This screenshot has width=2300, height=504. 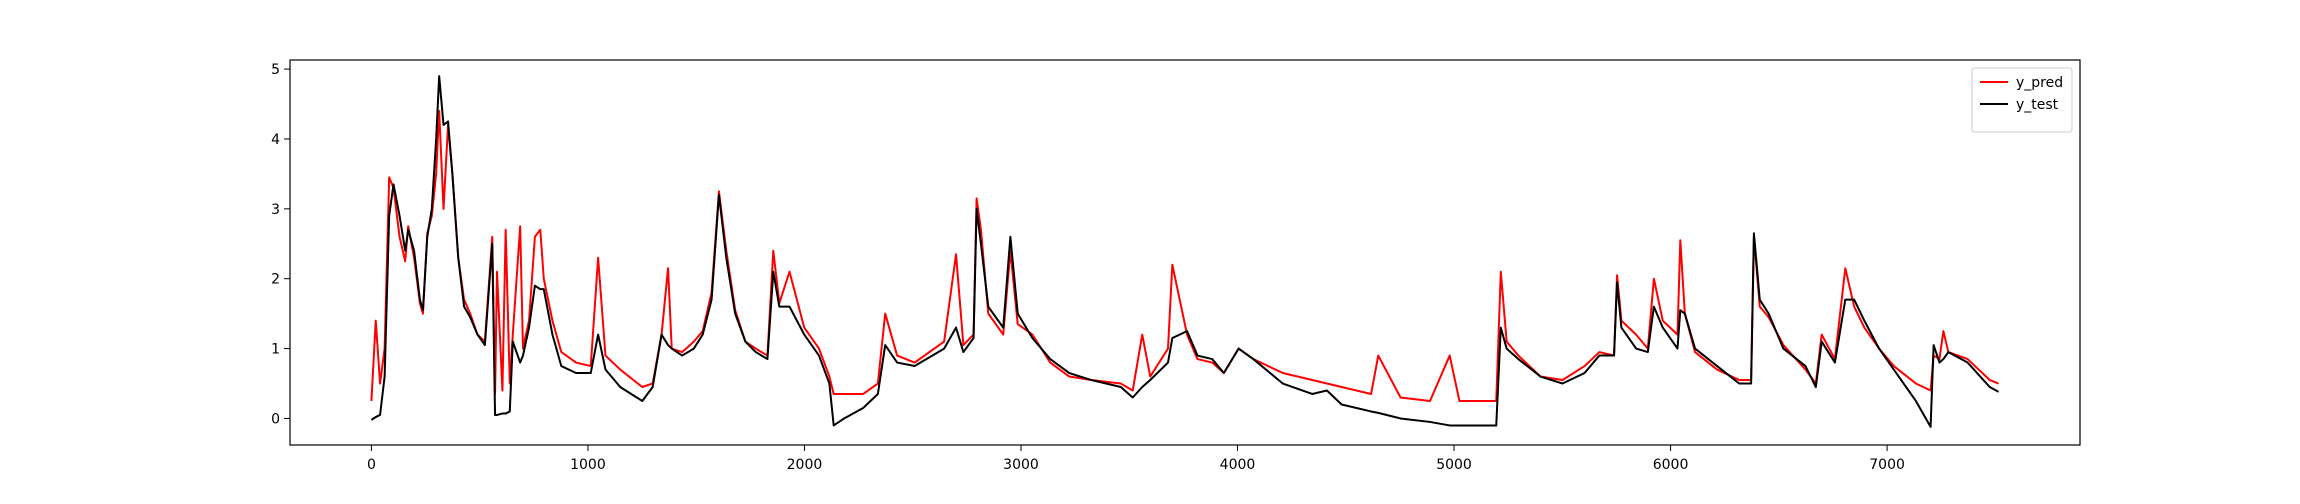 I want to click on x-tick-label: 1000, so click(x=588, y=465).